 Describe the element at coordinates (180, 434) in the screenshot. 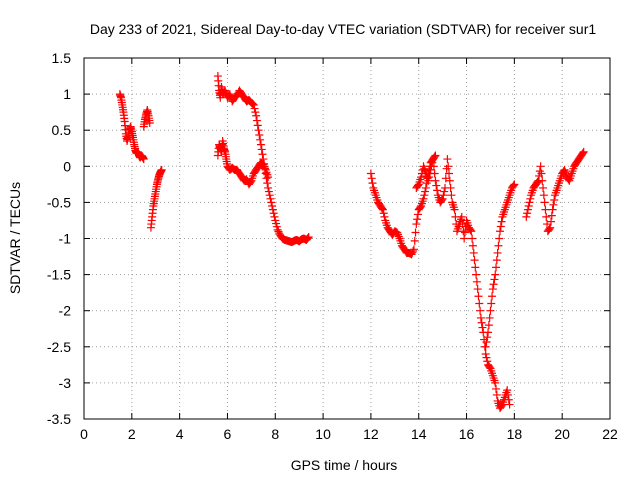

I see `x-tick-label: 4` at that location.